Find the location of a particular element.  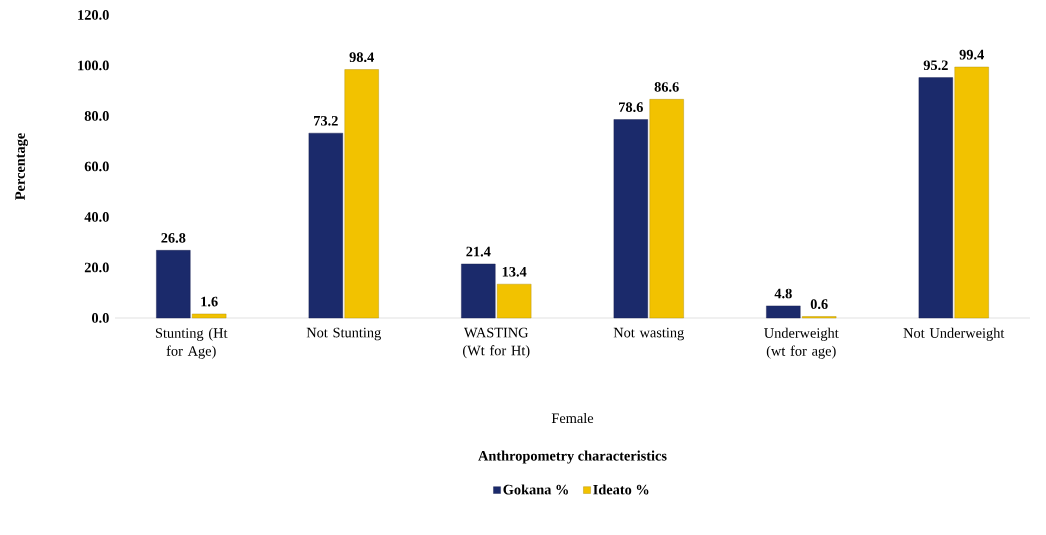

data-label: 21.4 is located at coordinates (478, 251).